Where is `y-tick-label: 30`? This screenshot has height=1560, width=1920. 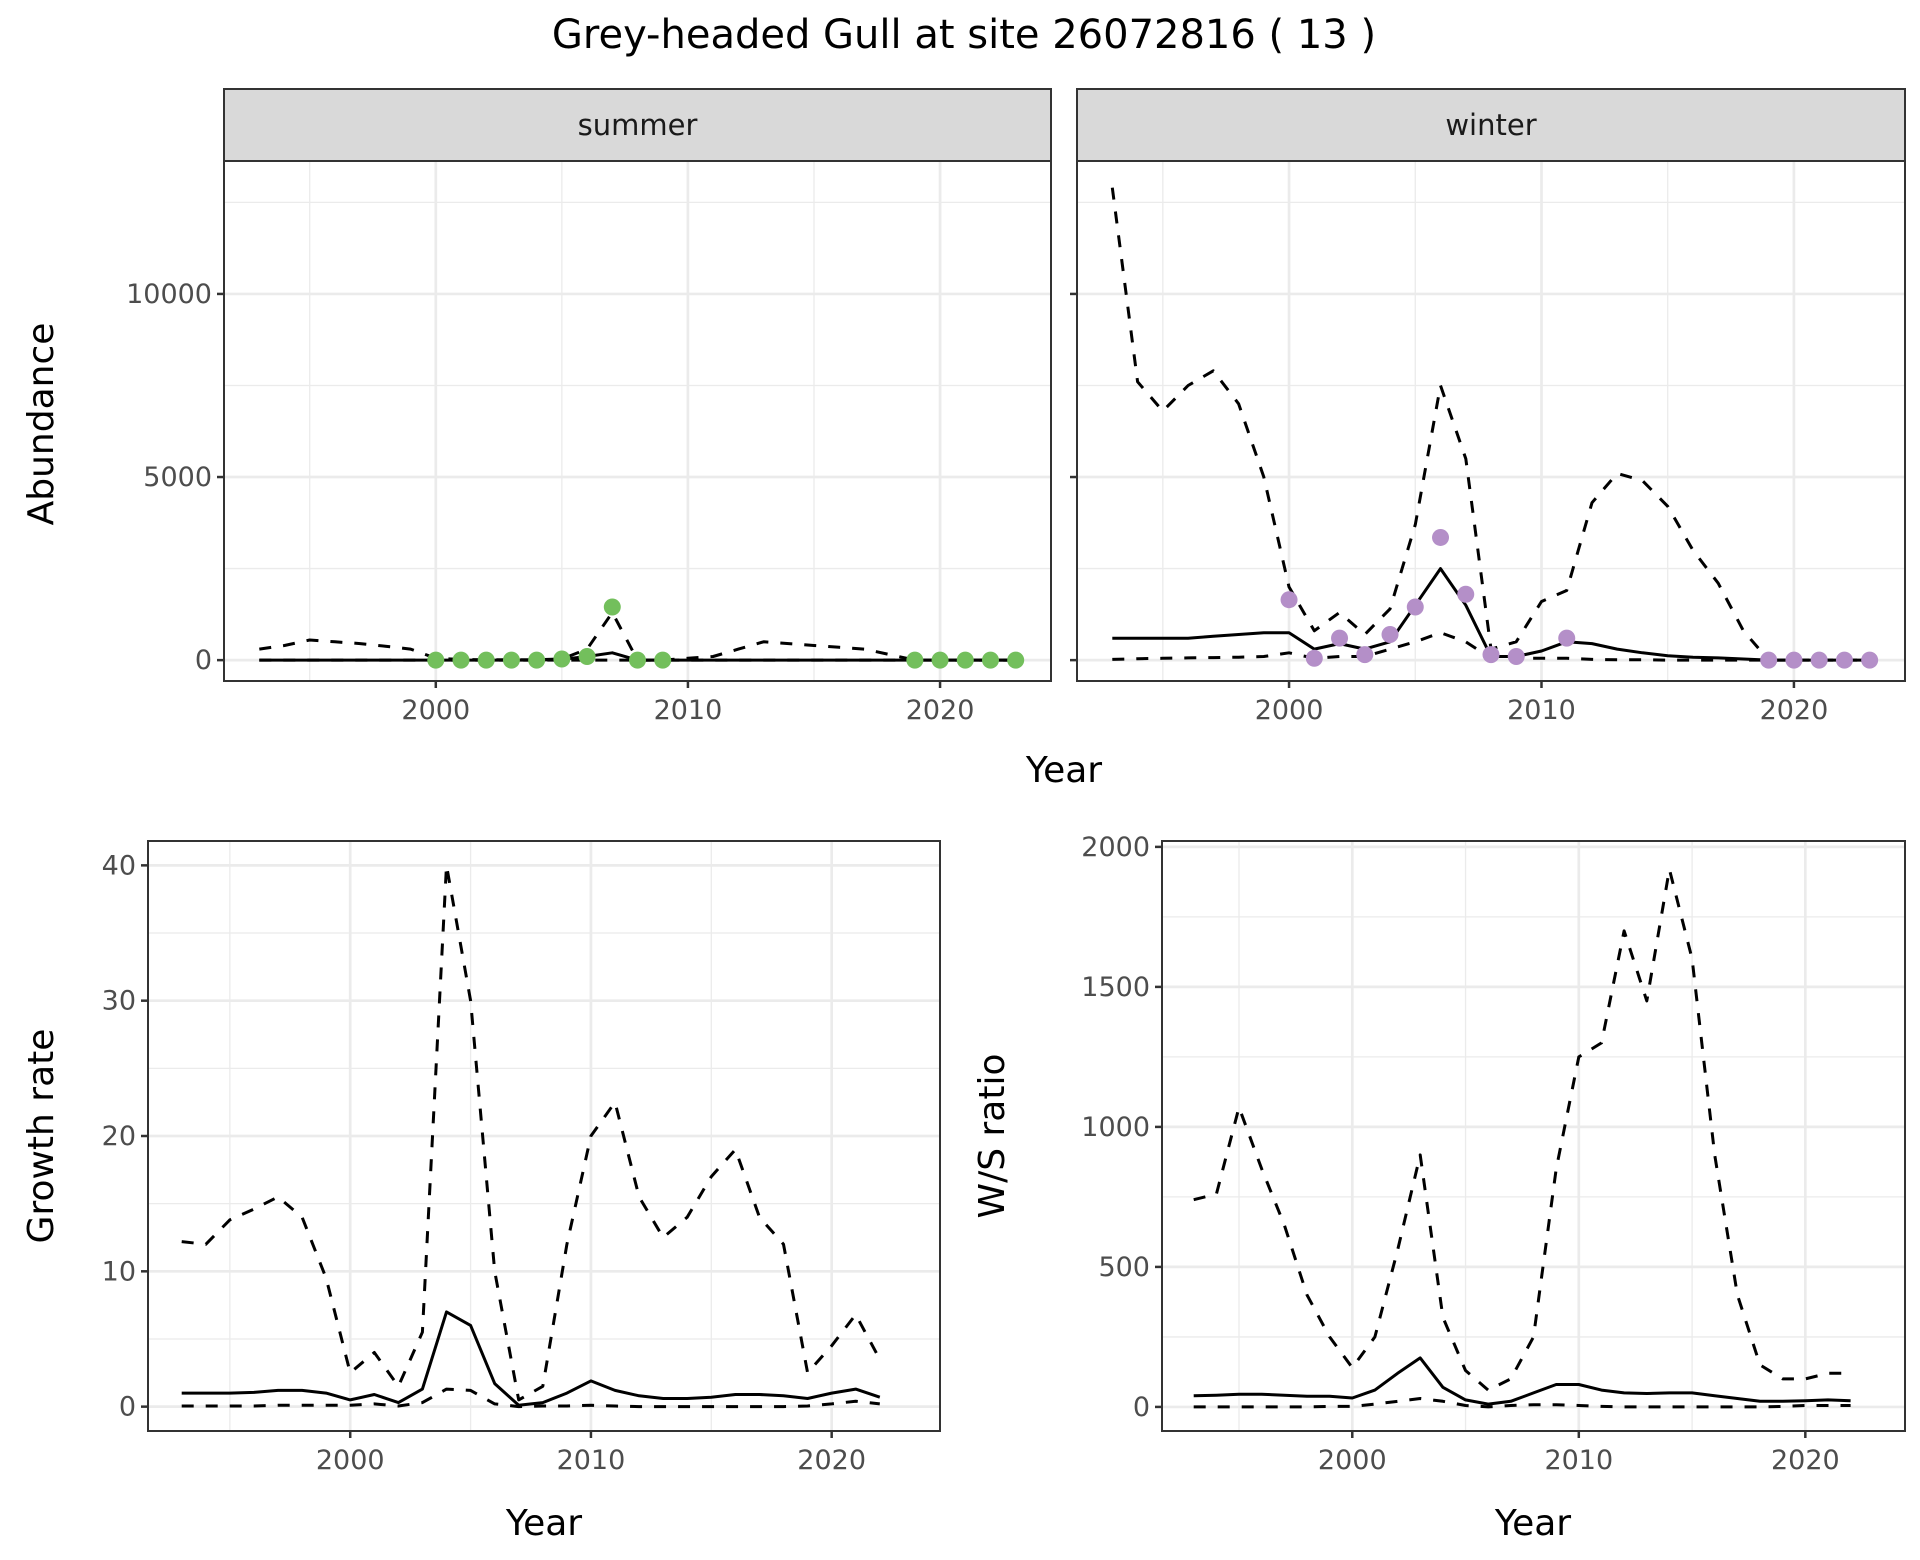
y-tick-label: 30 is located at coordinates (119, 1001).